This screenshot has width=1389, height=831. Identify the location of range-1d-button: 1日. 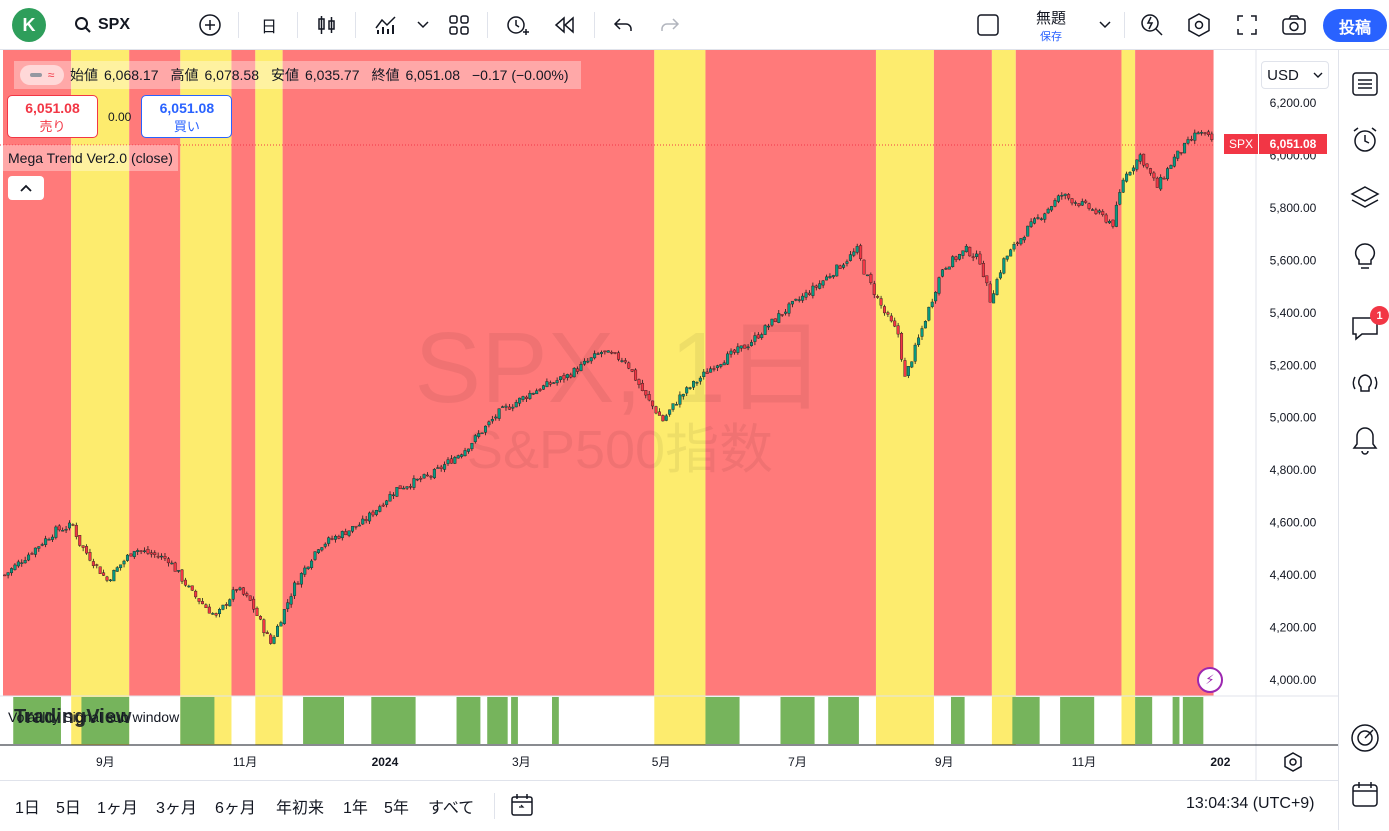
(27, 808).